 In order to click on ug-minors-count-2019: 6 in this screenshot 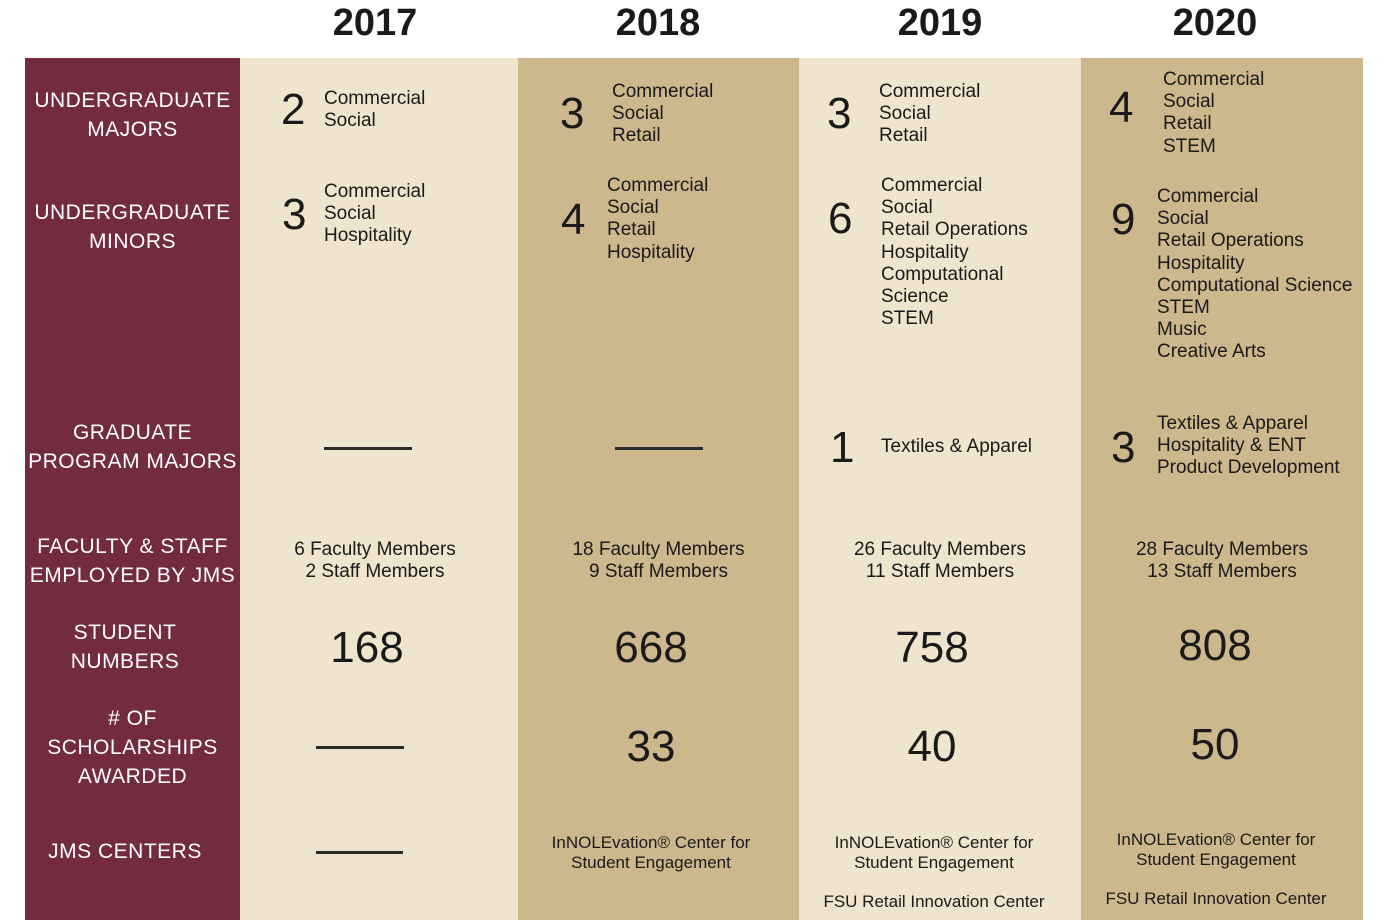, I will do `click(840, 218)`.